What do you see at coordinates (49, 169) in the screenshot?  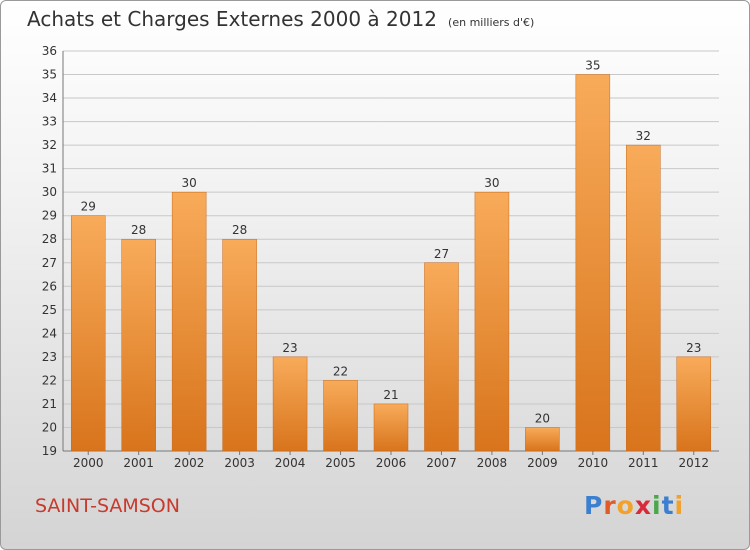 I see `y-tick-label: 31` at bounding box center [49, 169].